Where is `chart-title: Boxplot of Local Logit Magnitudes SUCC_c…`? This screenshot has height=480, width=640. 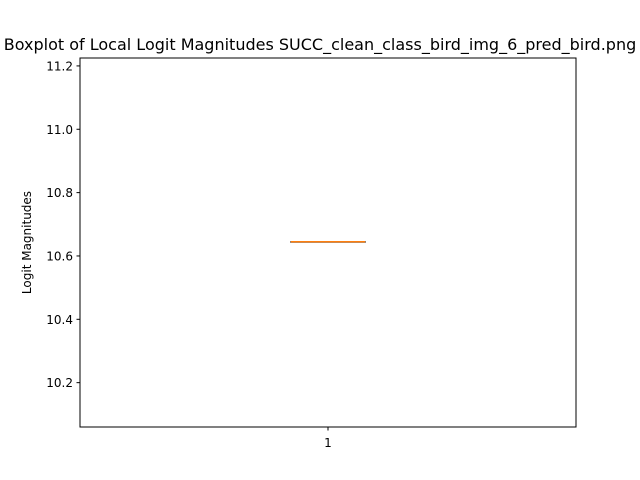 chart-title: Boxplot of Local Logit Magnitudes SUCC_c… is located at coordinates (320, 45).